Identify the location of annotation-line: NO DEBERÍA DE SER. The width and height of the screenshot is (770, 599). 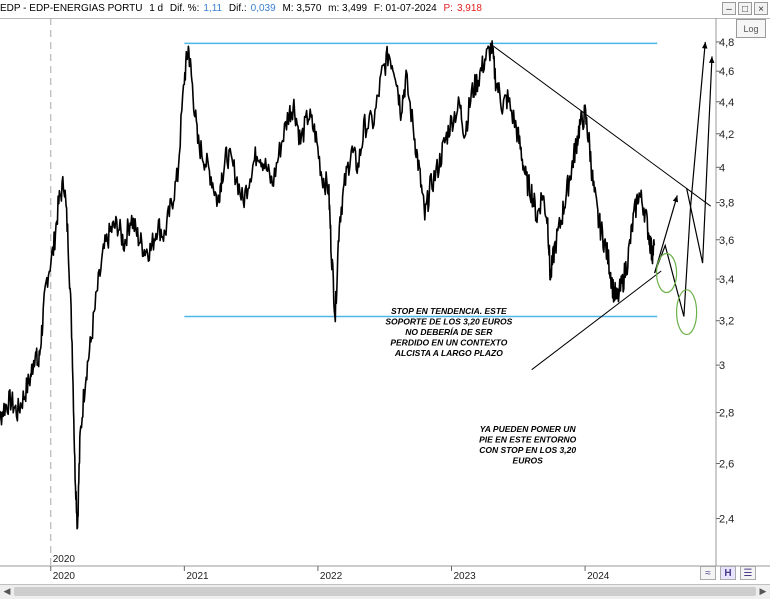
(449, 332).